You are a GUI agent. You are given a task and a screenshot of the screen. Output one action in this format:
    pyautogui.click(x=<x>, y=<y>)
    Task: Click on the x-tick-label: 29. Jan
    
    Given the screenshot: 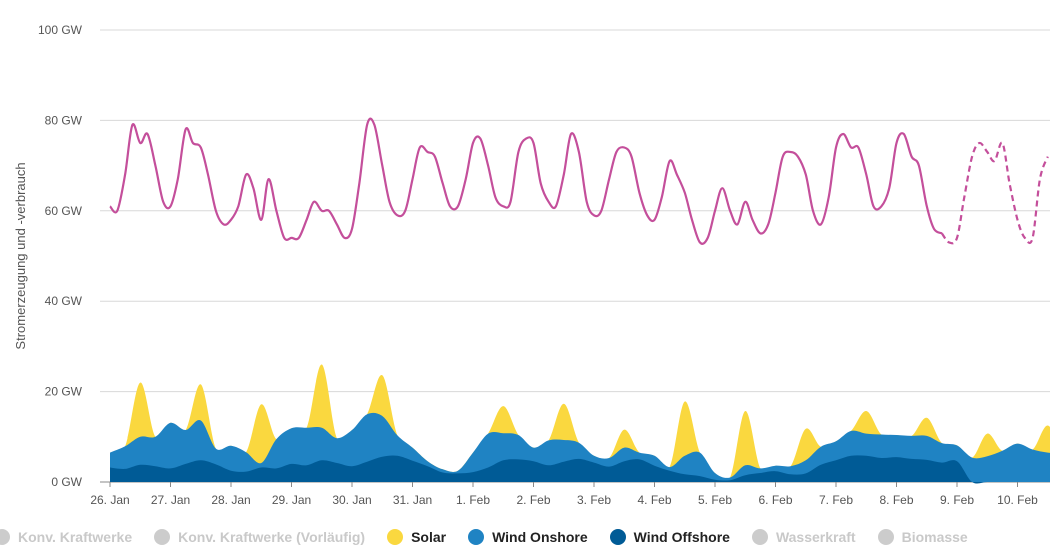 What is the action you would take?
    pyautogui.click(x=291, y=500)
    